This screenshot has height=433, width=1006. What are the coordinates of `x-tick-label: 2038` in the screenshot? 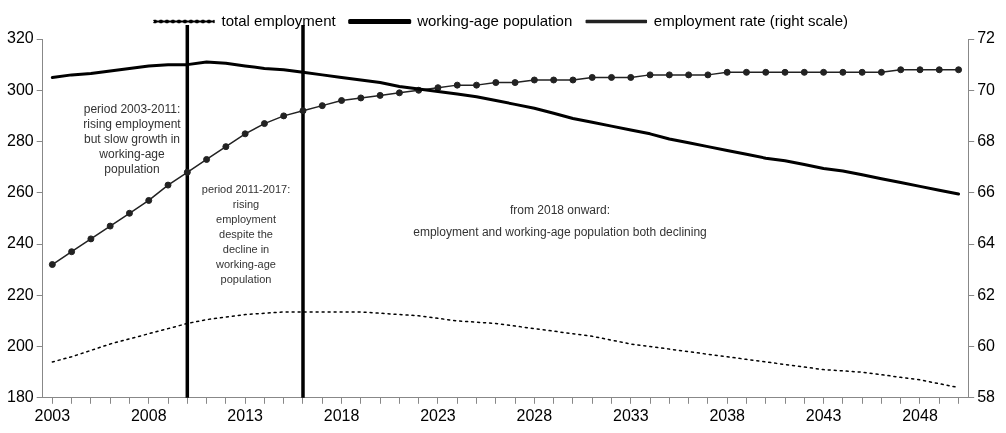 It's located at (727, 415).